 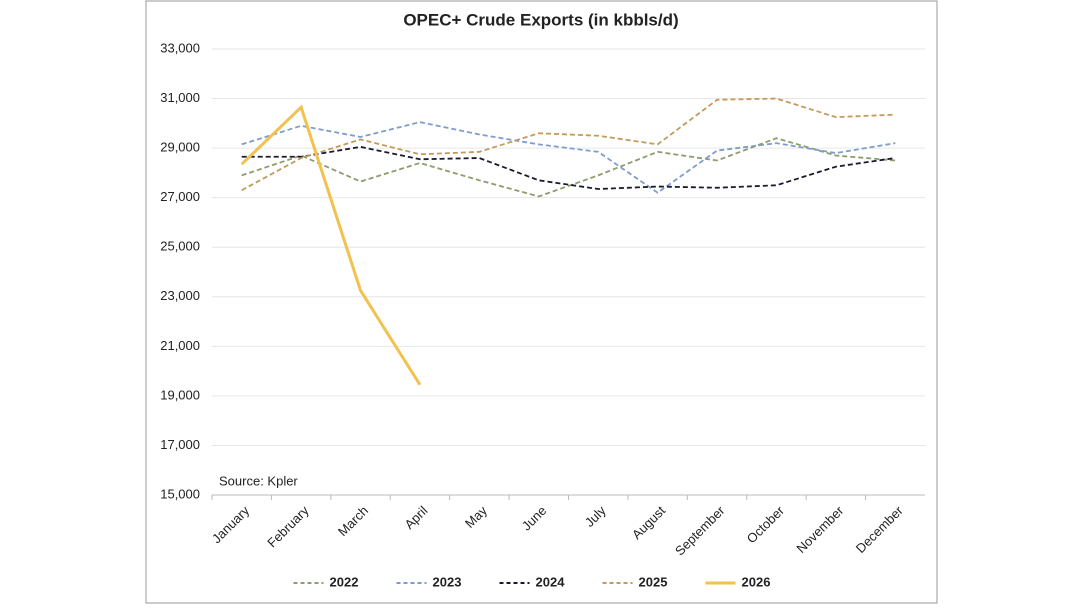 What do you see at coordinates (551, 581) in the screenshot?
I see `legend-label: 2024` at bounding box center [551, 581].